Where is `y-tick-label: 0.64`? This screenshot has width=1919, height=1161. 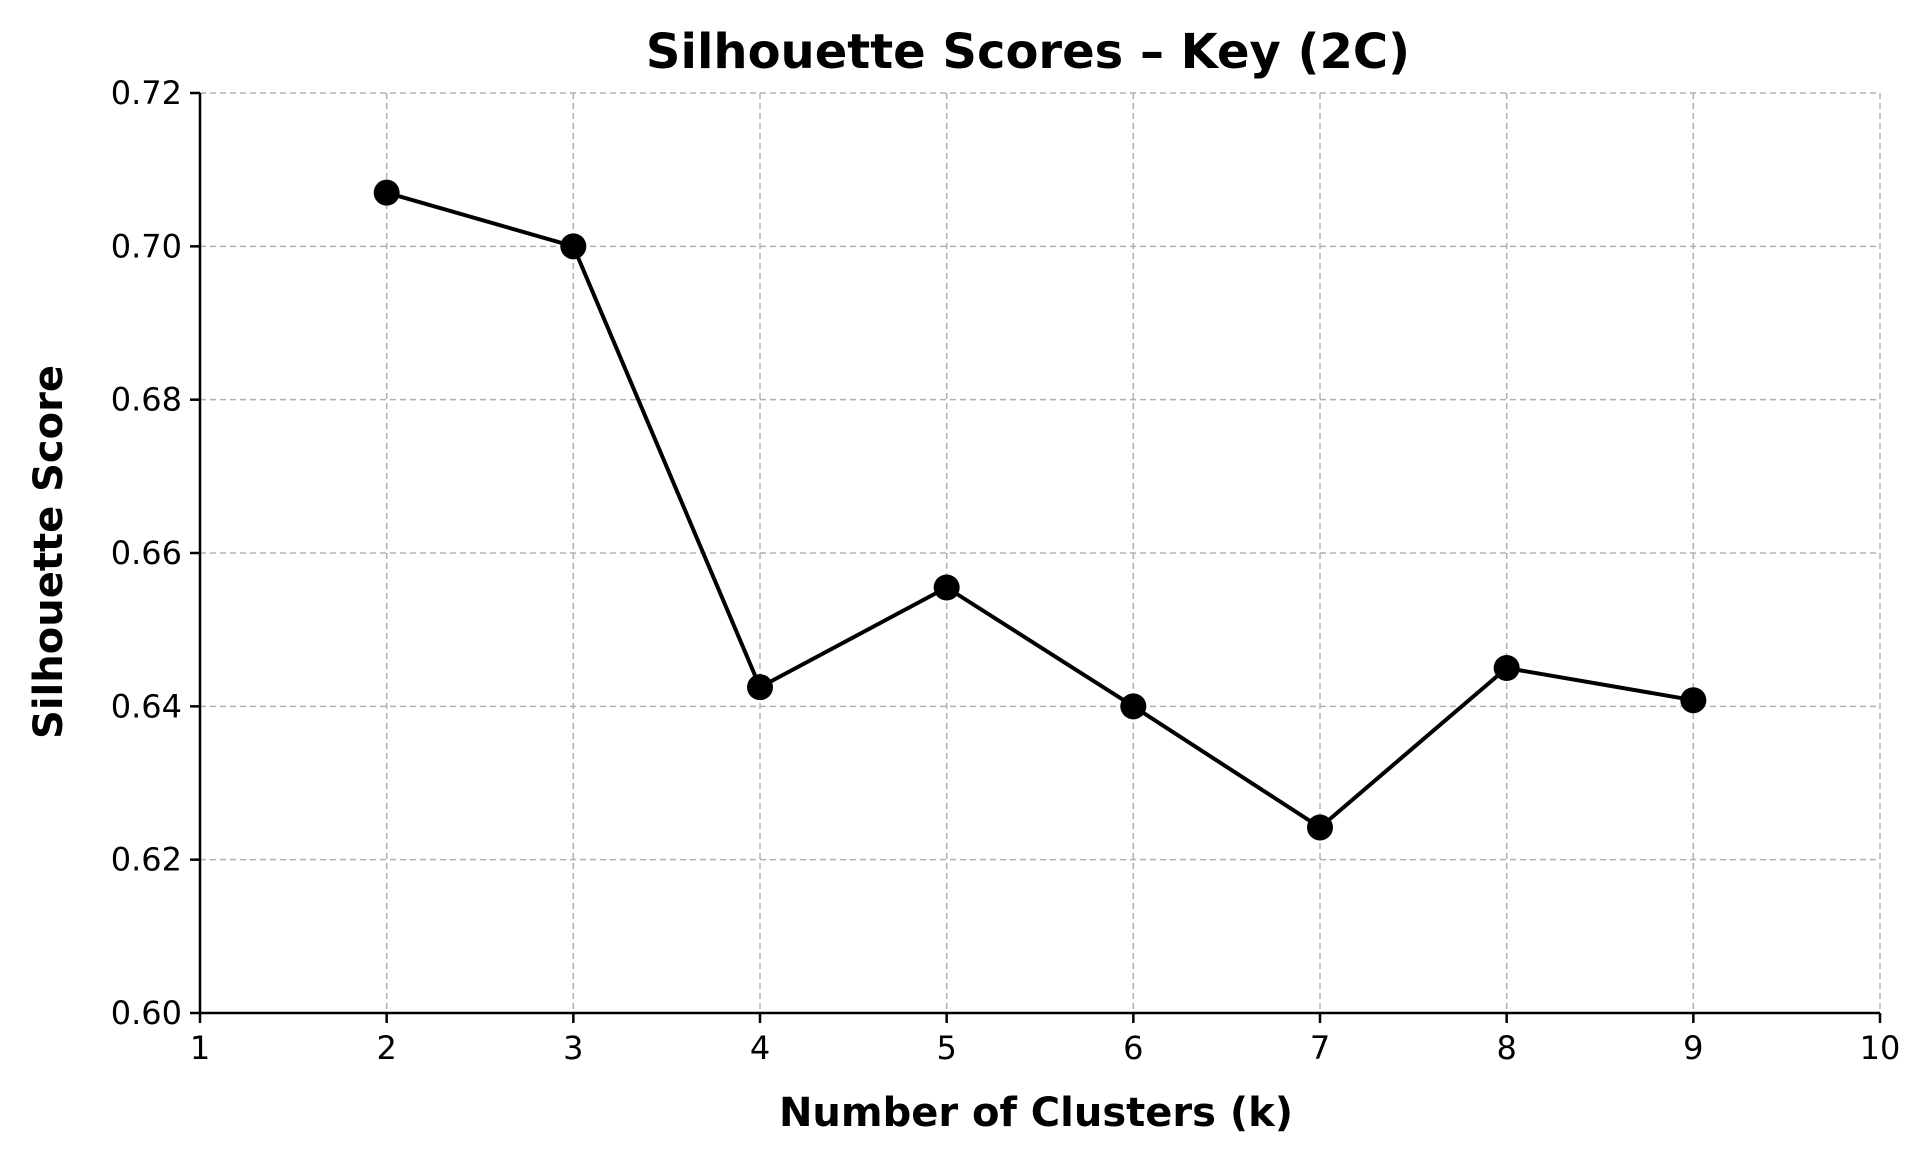 y-tick-label: 0.64 is located at coordinates (146, 706).